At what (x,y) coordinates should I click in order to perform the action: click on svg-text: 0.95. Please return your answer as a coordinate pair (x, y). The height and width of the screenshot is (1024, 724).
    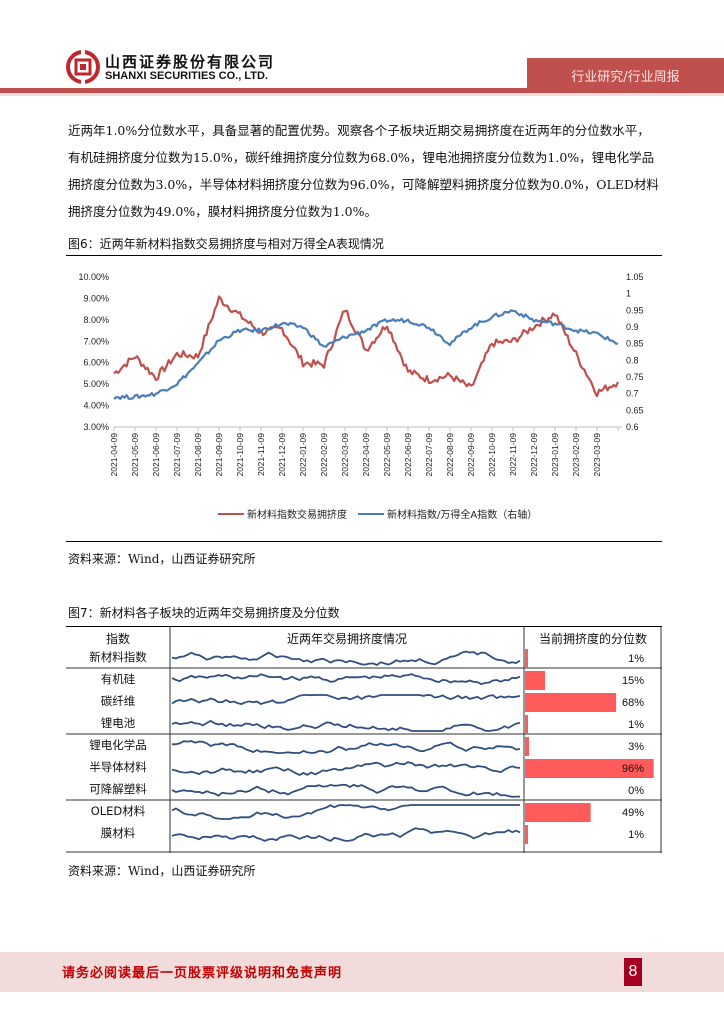
    Looking at the image, I should click on (635, 310).